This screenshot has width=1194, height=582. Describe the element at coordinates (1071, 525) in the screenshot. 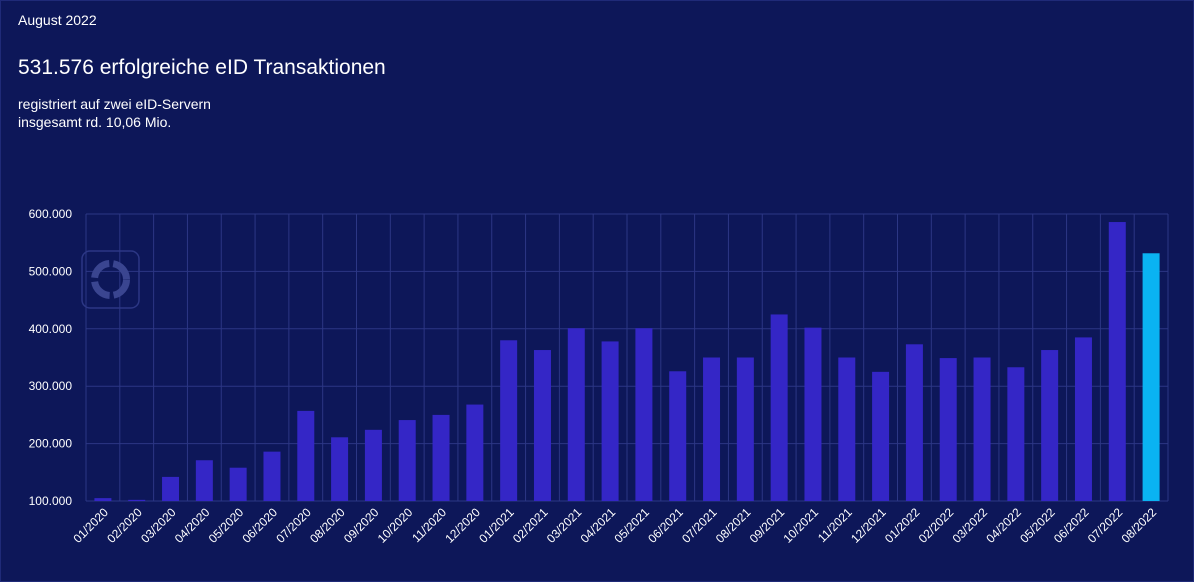

I see `x-tick-label: 06/2022` at that location.